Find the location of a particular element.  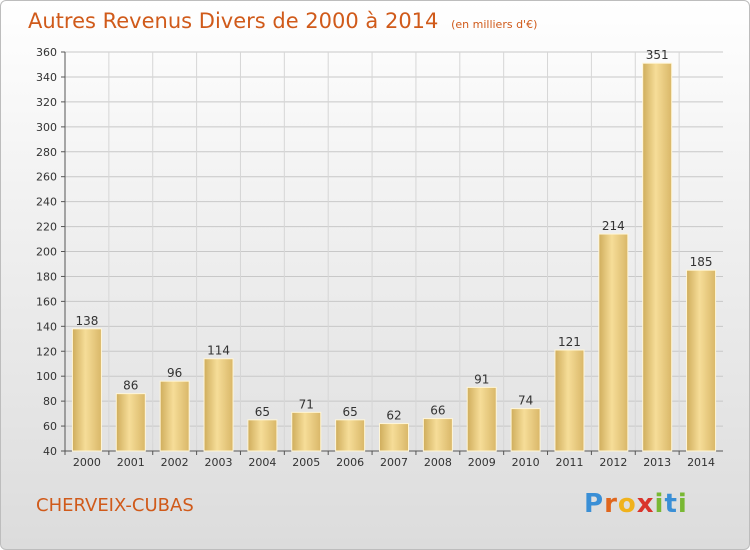

y-tick-label: 180 is located at coordinates (46, 276).